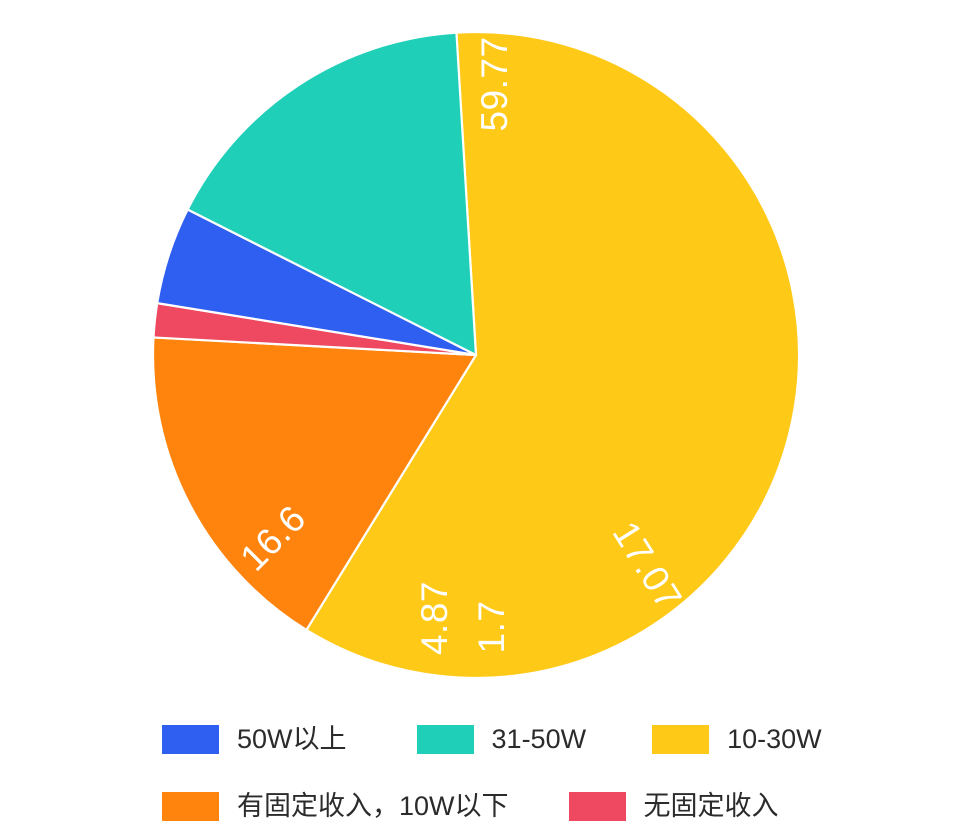 The height and width of the screenshot is (840, 960). I want to click on legend-label-31-50w: 31-50W, so click(539, 738).